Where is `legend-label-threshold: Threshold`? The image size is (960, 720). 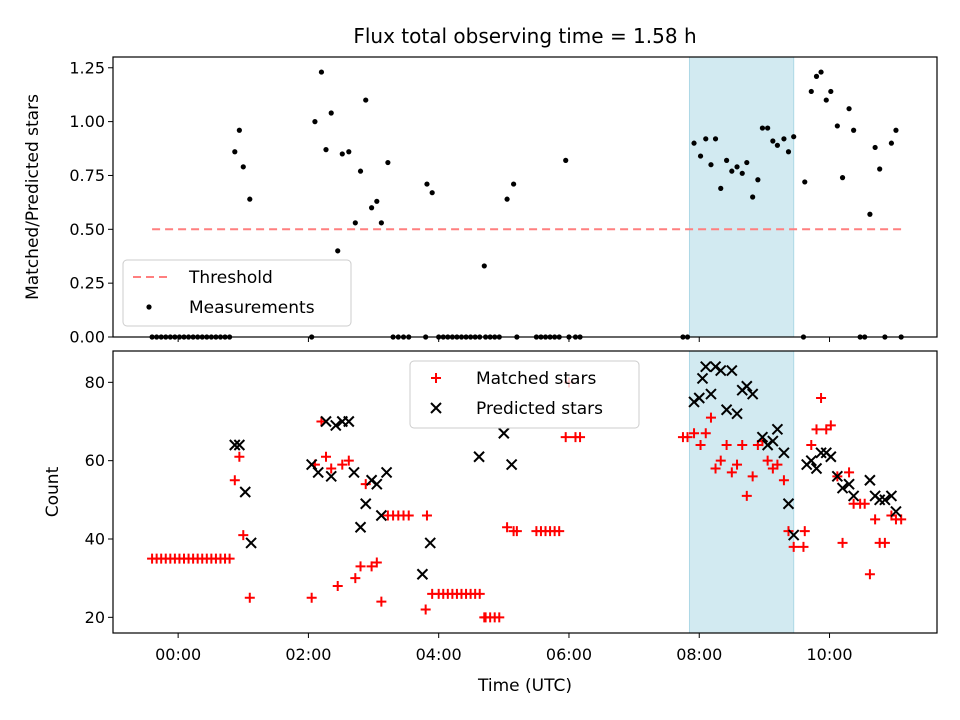 legend-label-threshold: Threshold is located at coordinates (230, 278).